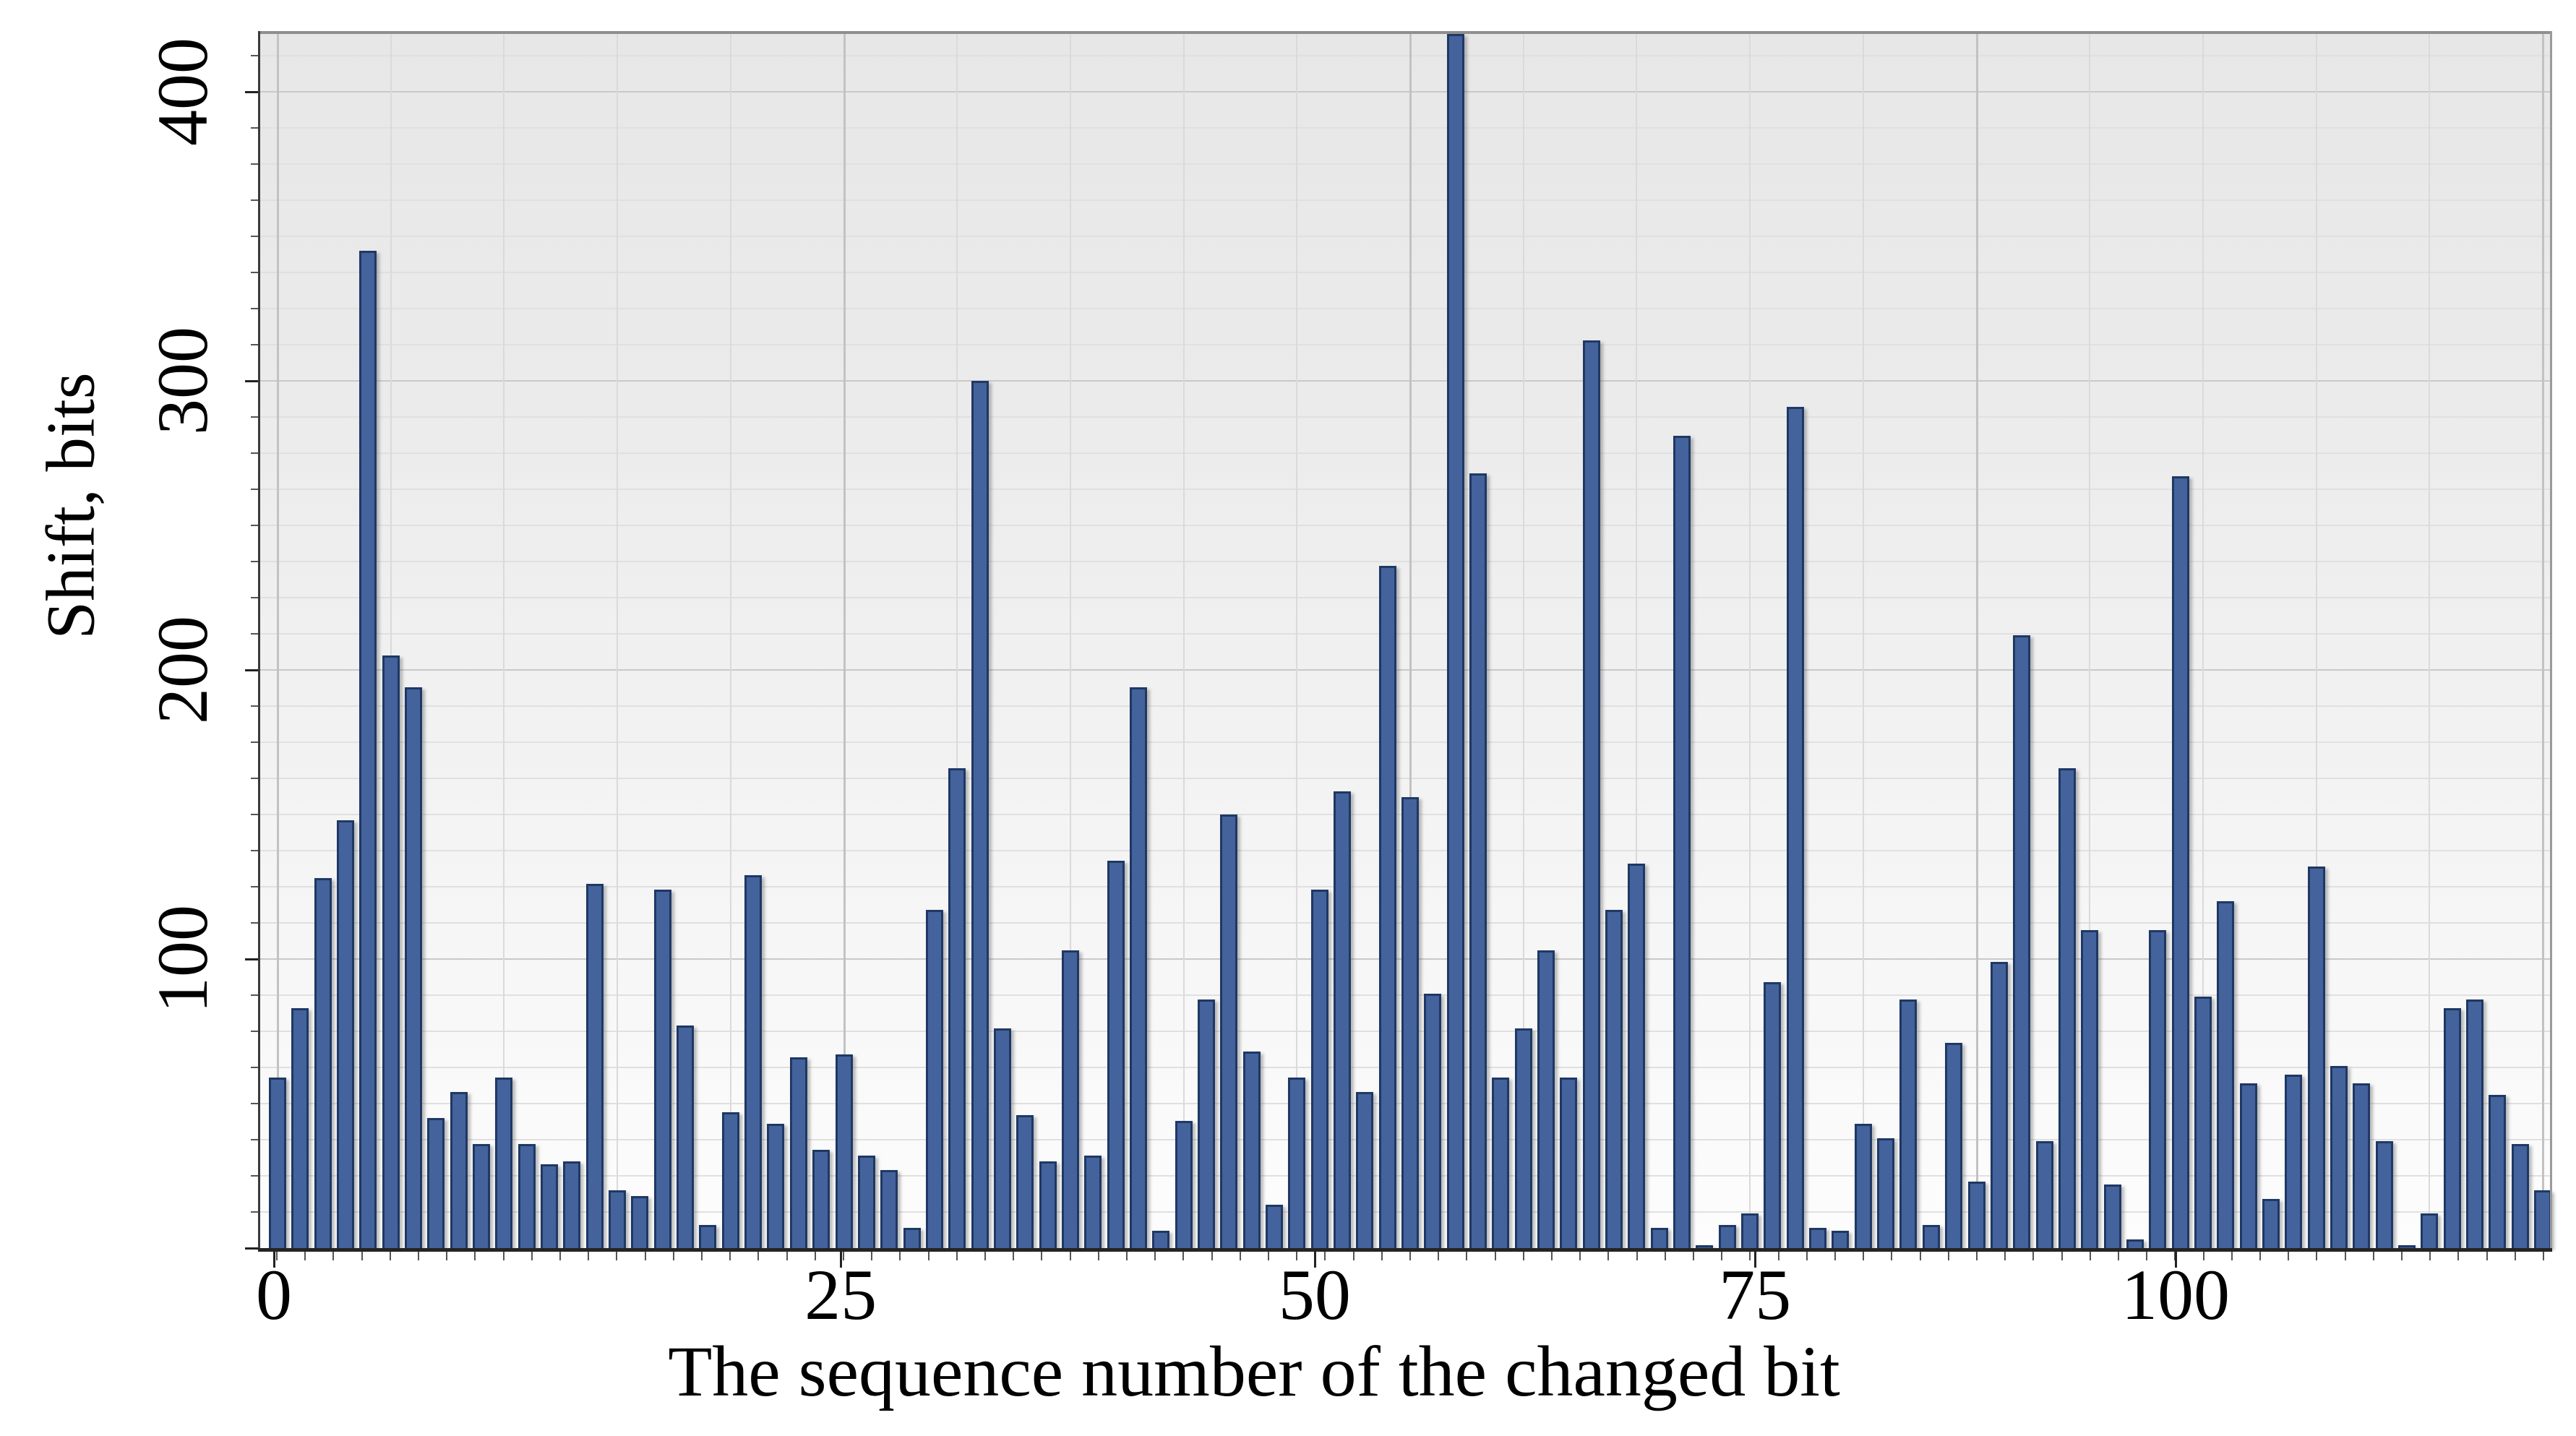 Image resolution: width=2576 pixels, height=1436 pixels. What do you see at coordinates (841, 1295) in the screenshot?
I see `x-tick-label: 25` at bounding box center [841, 1295].